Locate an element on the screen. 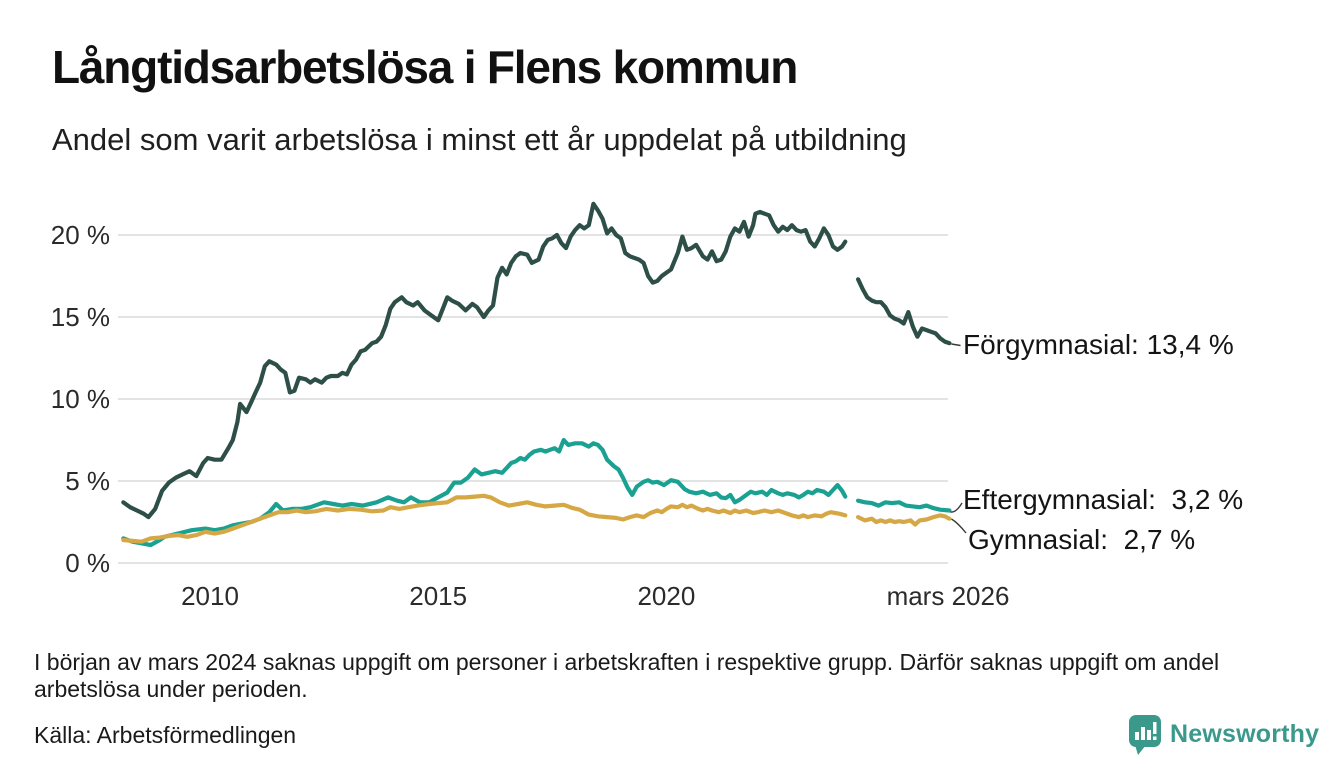  page-title: Långtidsarbetslösa i Flens kommun is located at coordinates (425, 67).